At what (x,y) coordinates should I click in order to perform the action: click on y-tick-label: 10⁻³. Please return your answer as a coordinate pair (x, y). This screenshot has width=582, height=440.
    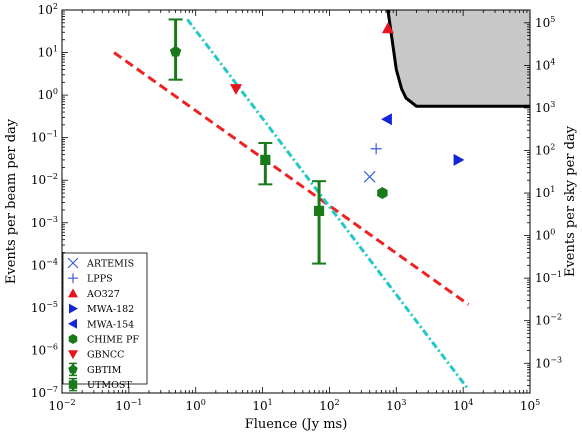
    Looking at the image, I should click on (44, 222).